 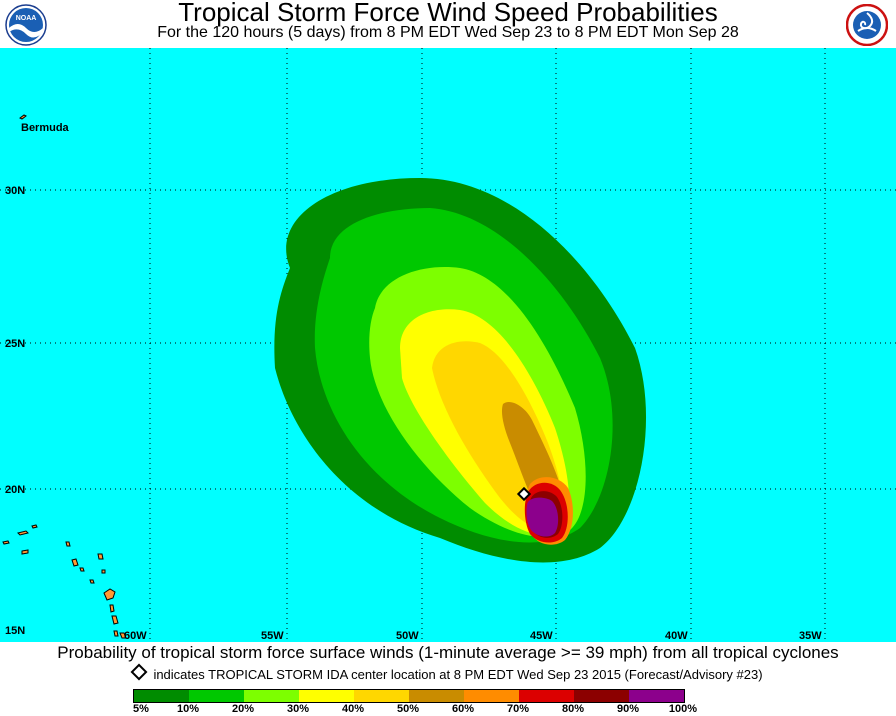 What do you see at coordinates (188, 709) in the screenshot?
I see `colorbar-label-10: 10%` at bounding box center [188, 709].